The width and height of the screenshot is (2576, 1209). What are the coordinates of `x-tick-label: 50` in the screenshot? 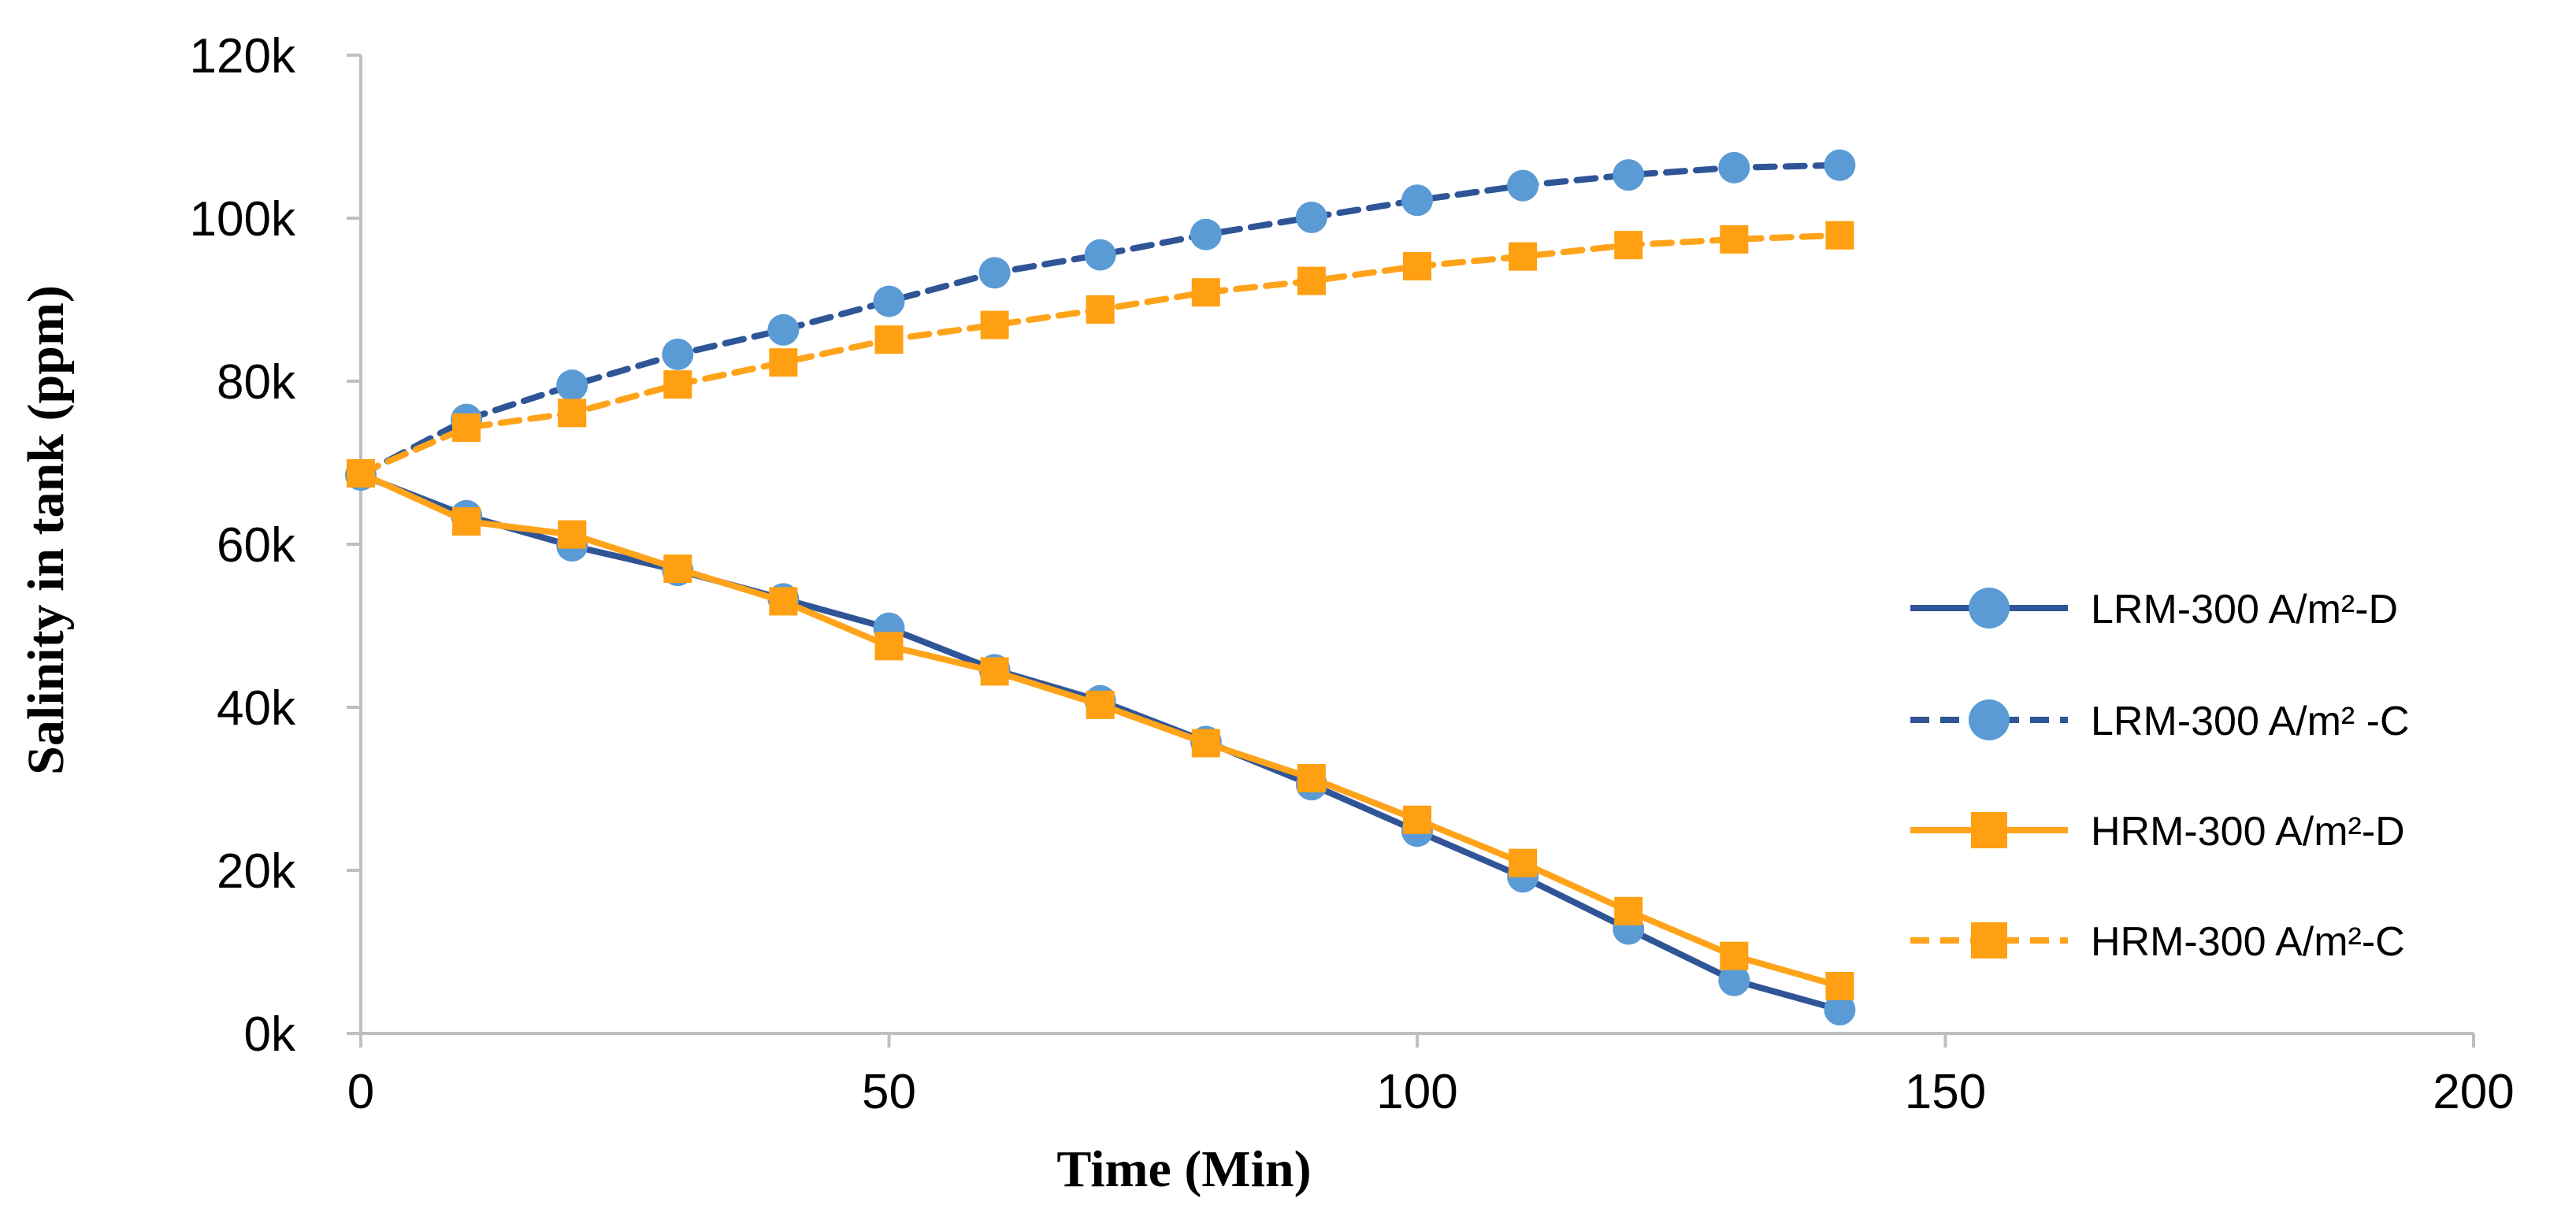 It's located at (889, 1092).